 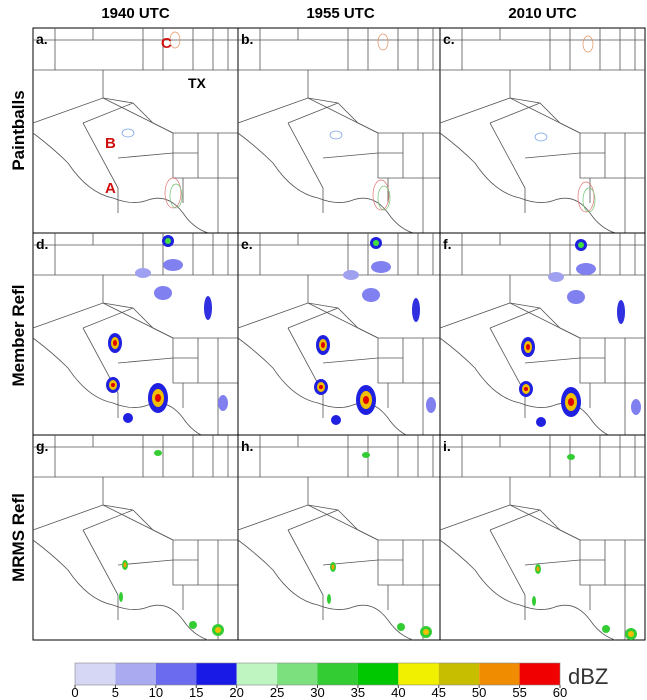 I want to click on map-panel: b., so click(x=340, y=130).